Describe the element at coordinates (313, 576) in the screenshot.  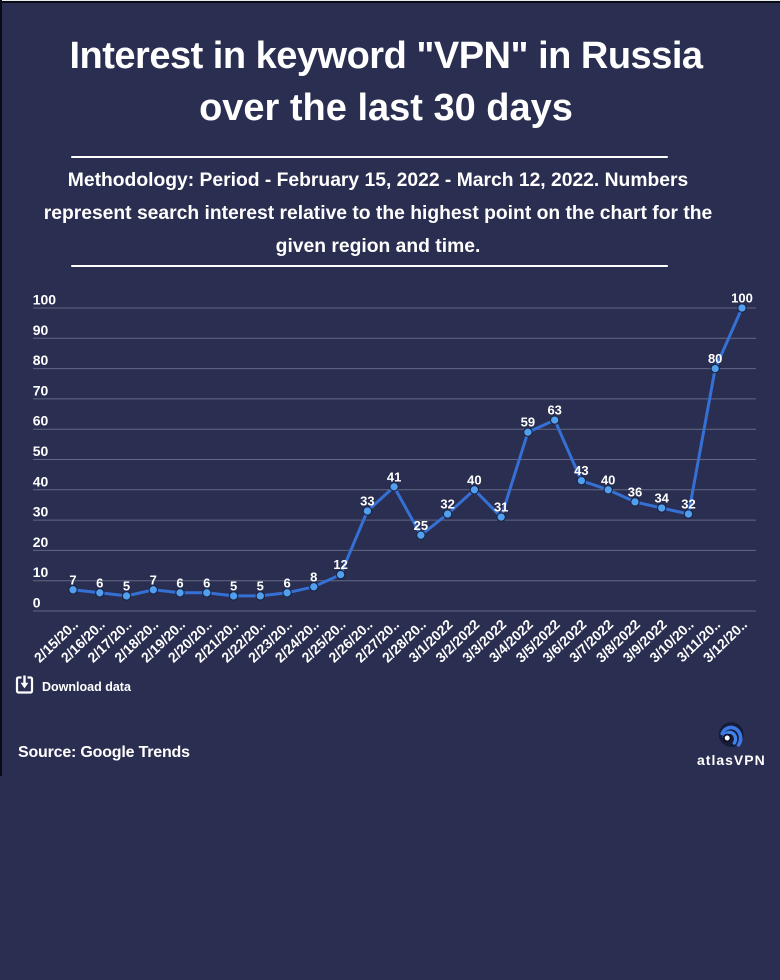
I see `svg-text: 8` at that location.